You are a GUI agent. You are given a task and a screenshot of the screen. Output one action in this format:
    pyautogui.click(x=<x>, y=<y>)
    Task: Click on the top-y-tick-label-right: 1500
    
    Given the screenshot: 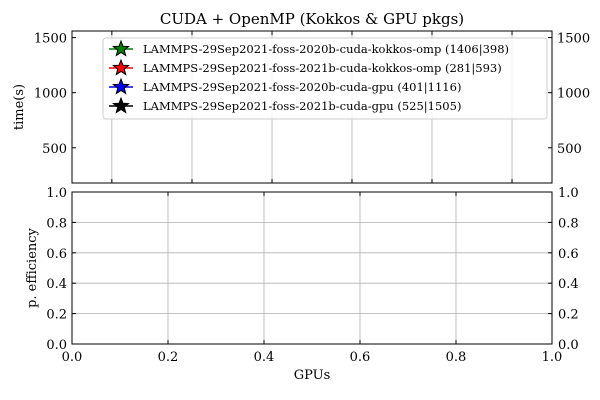 What is the action you would take?
    pyautogui.click(x=573, y=39)
    